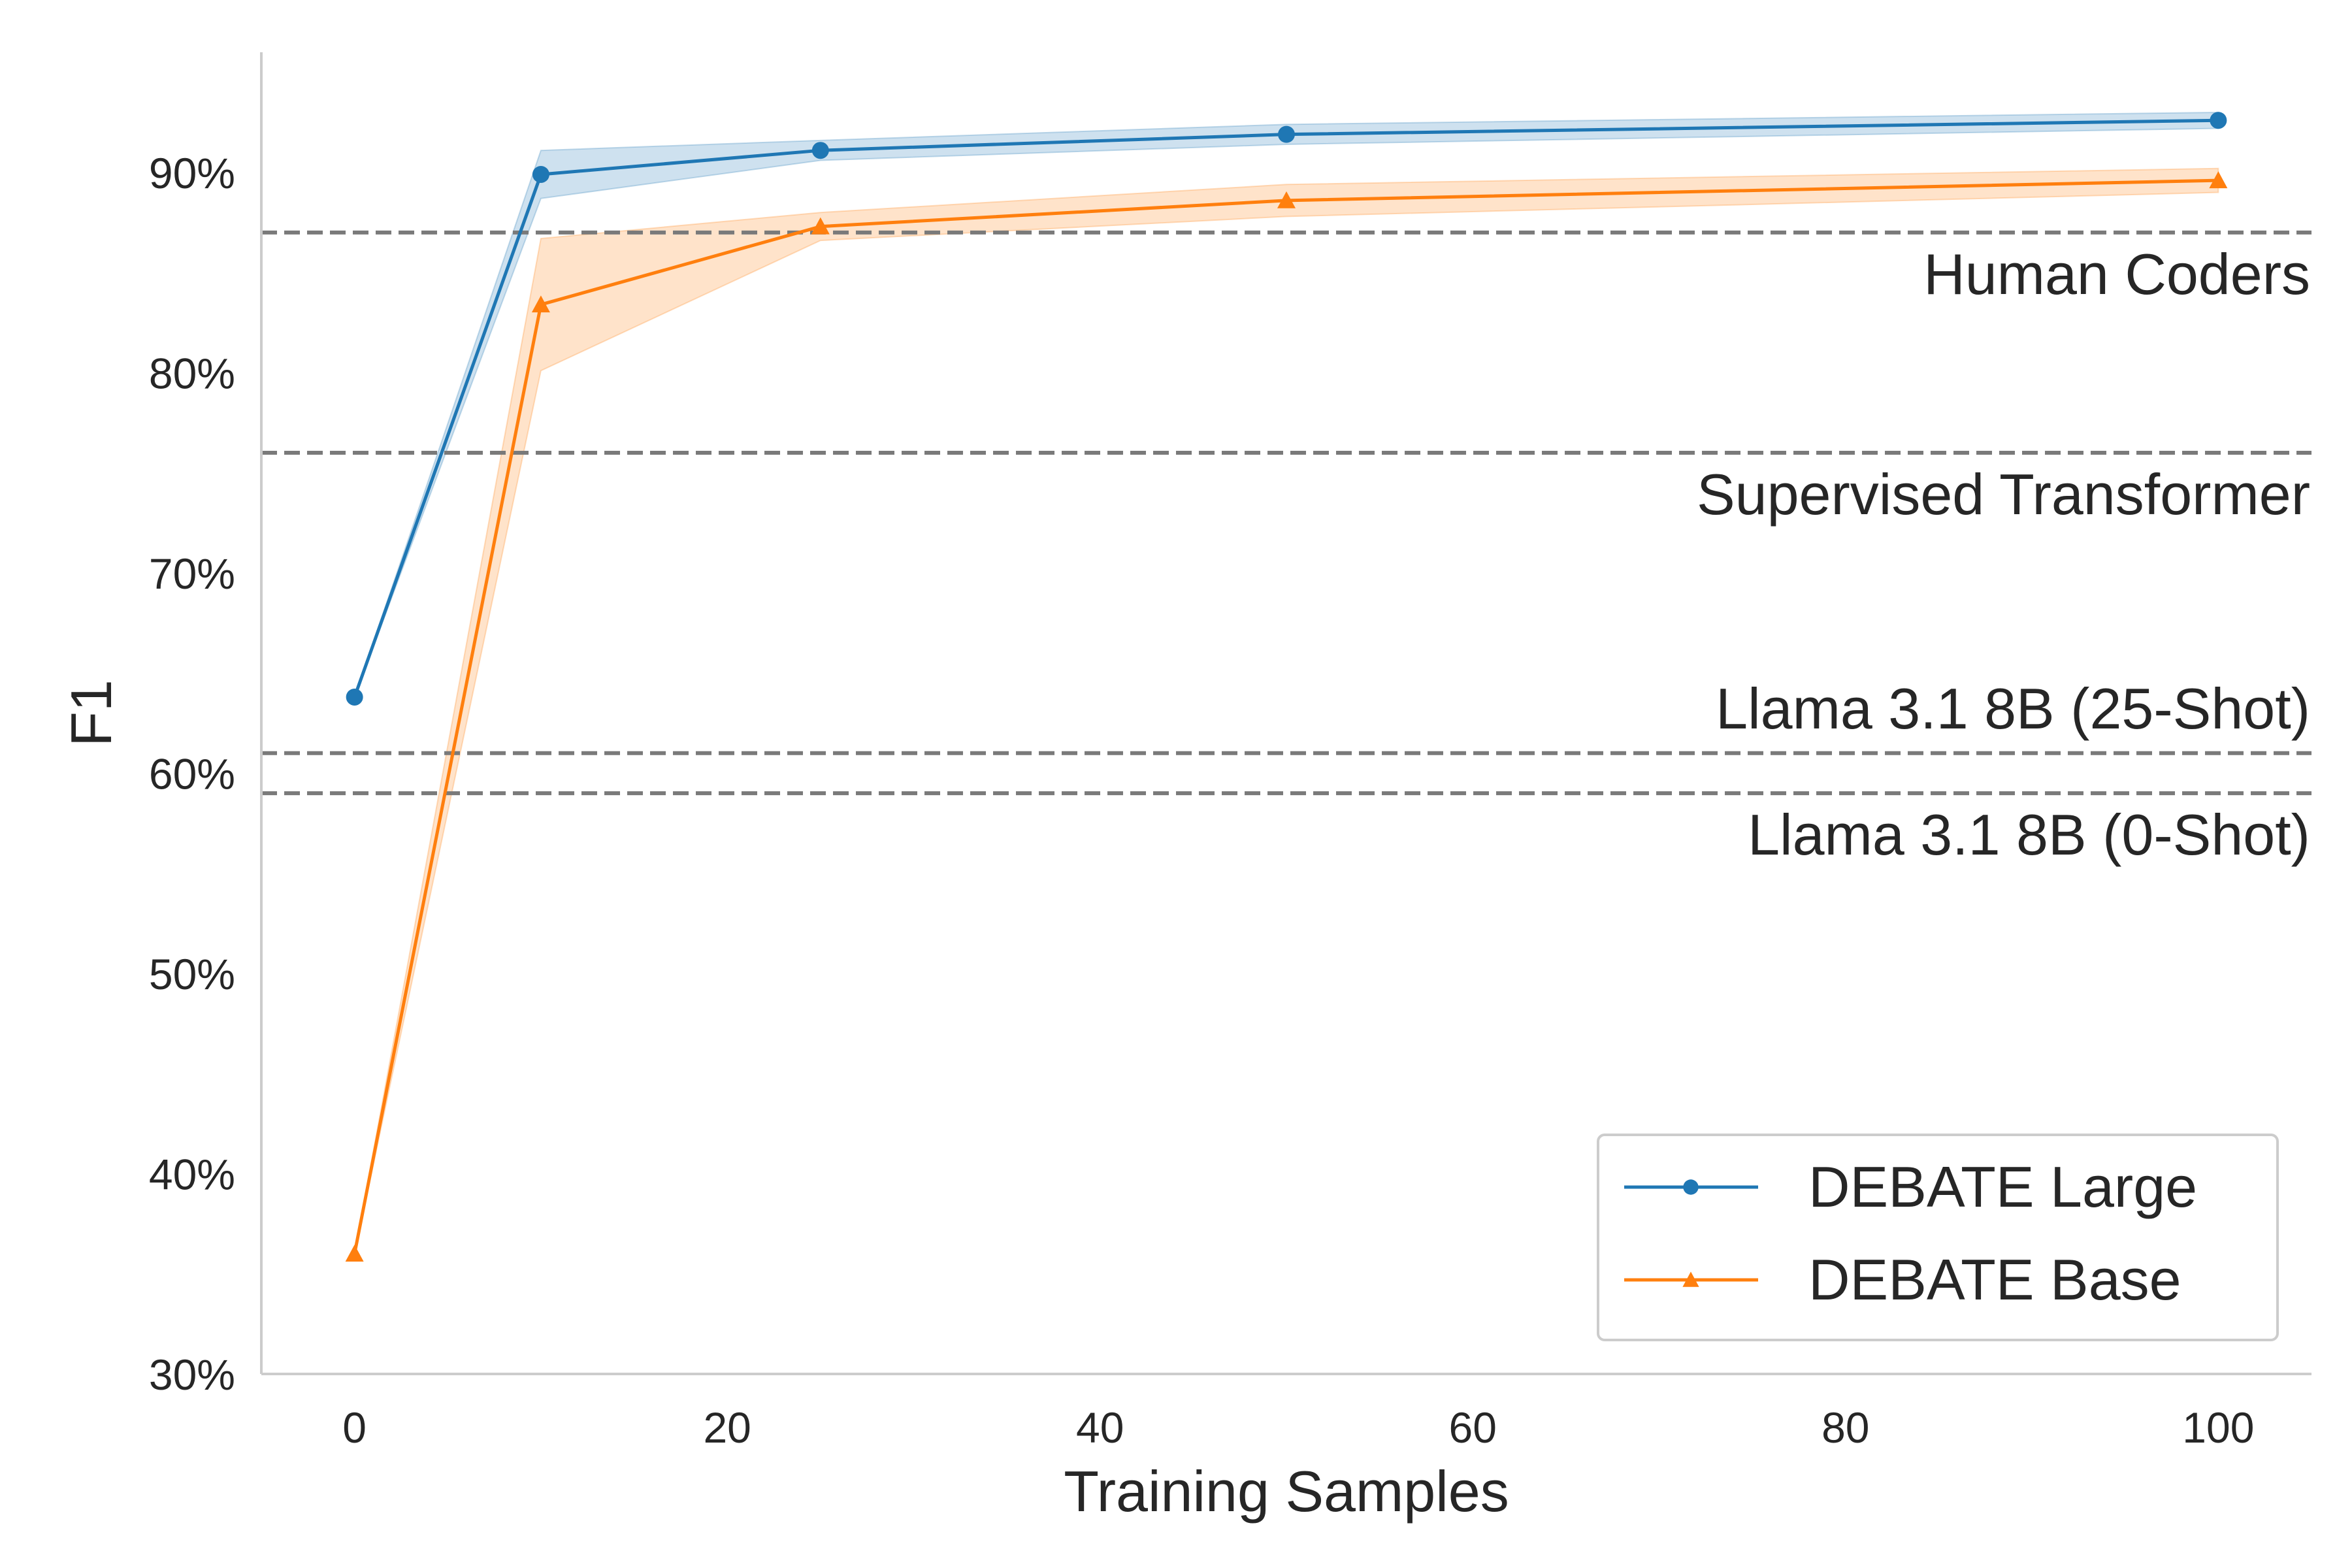  What do you see at coordinates (1286, 1491) in the screenshot?
I see `x-axis-title: Training Samples` at bounding box center [1286, 1491].